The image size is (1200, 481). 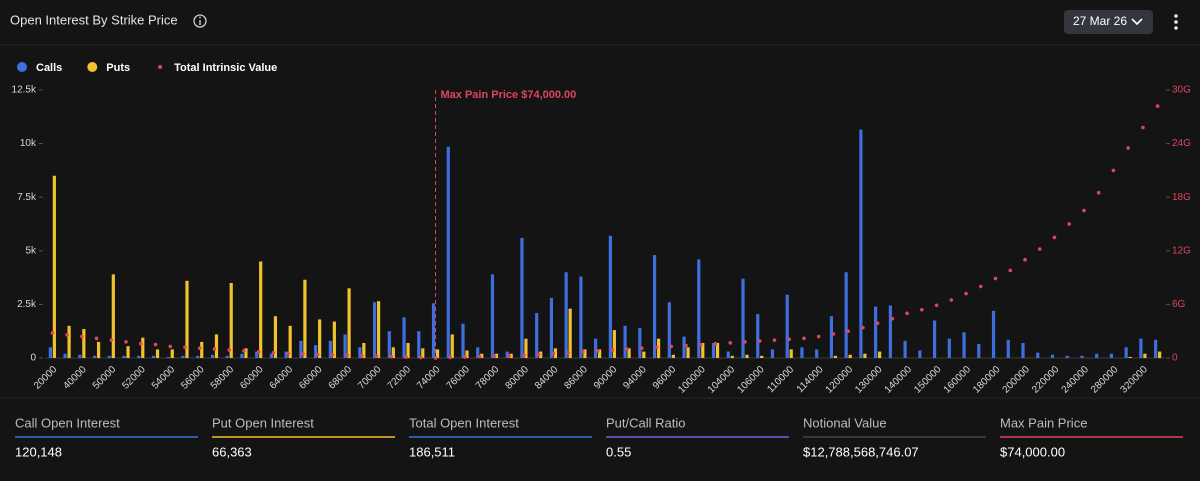 What do you see at coordinates (118, 68) in the screenshot?
I see `legend-label: Puts` at bounding box center [118, 68].